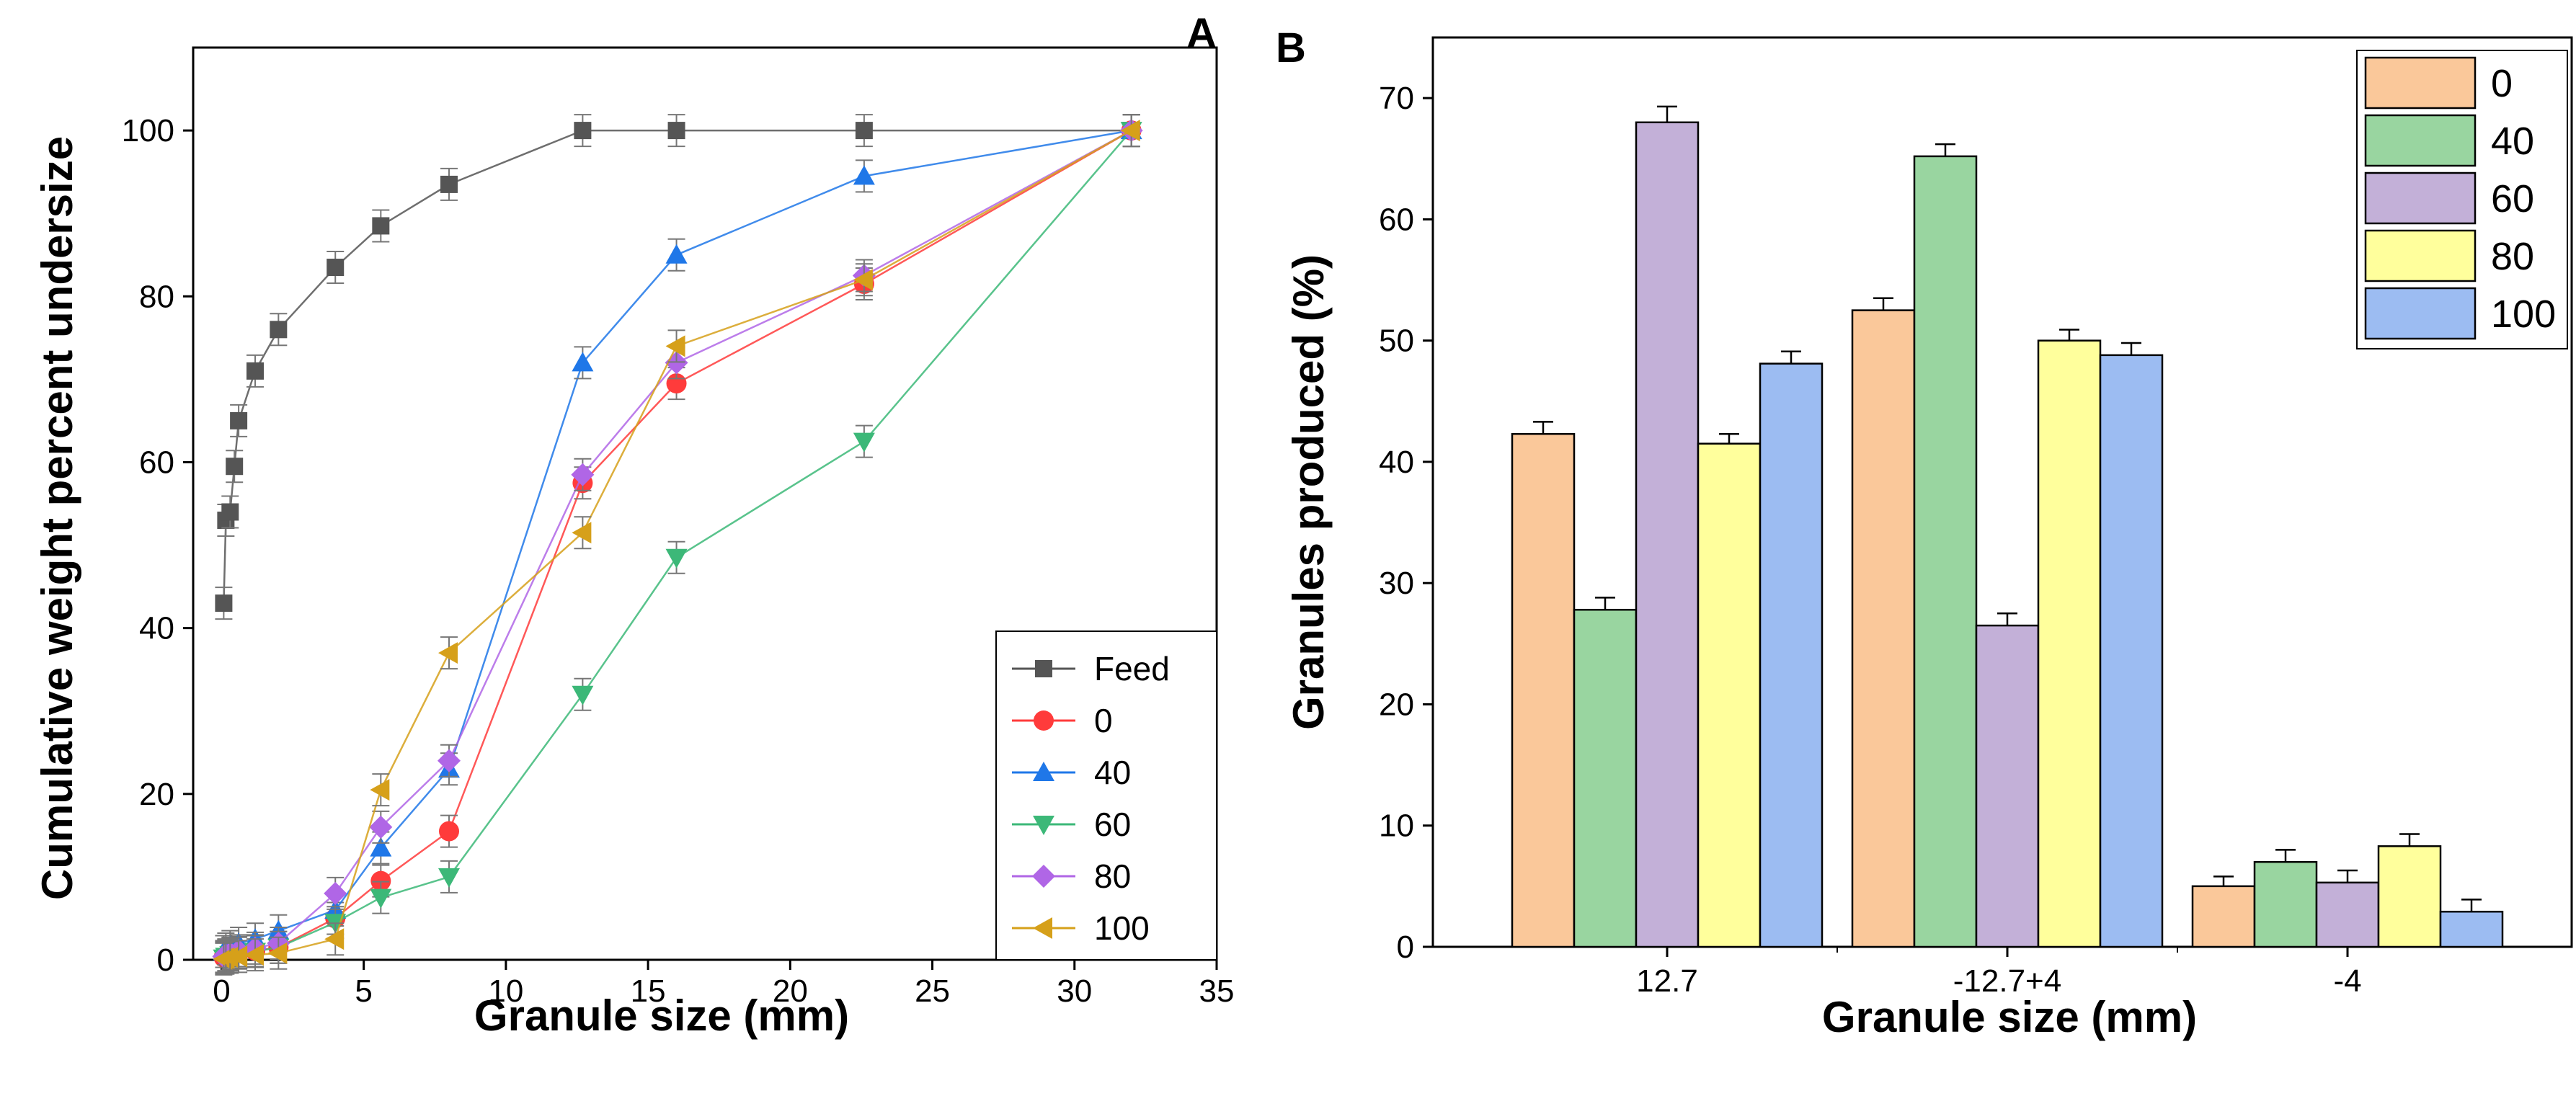 Image resolution: width=2576 pixels, height=1114 pixels. What do you see at coordinates (363, 991) in the screenshot?
I see `x-tick-label: 5` at bounding box center [363, 991].